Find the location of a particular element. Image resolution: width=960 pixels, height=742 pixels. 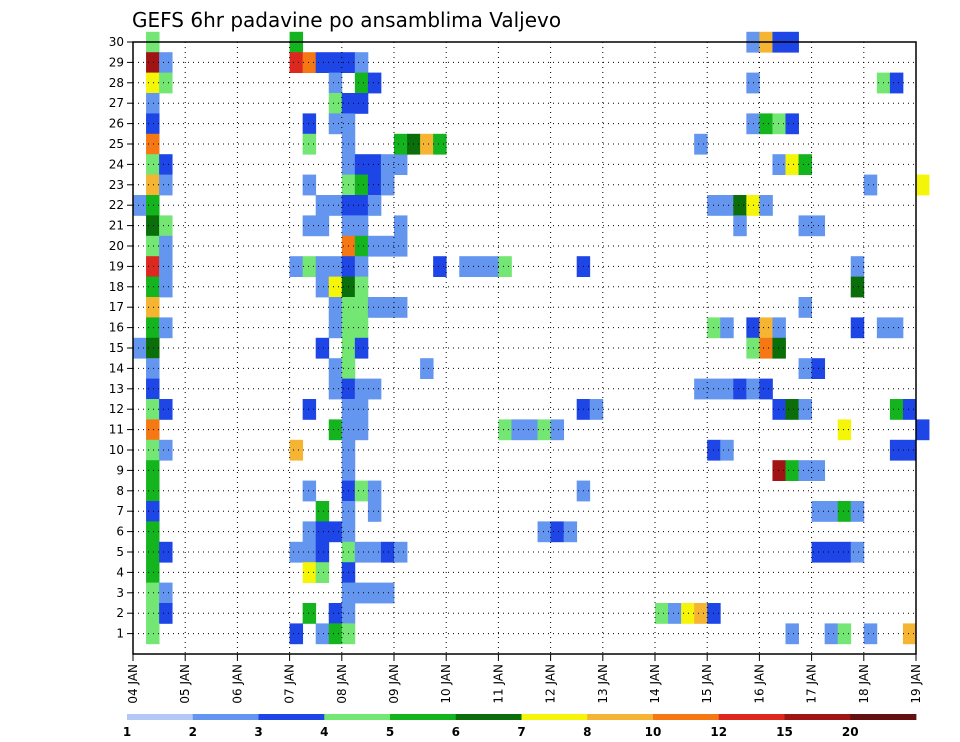

color-legend: 1 2 3 4 5 6 7 8 10 12 15 20 is located at coordinates (520, 726).